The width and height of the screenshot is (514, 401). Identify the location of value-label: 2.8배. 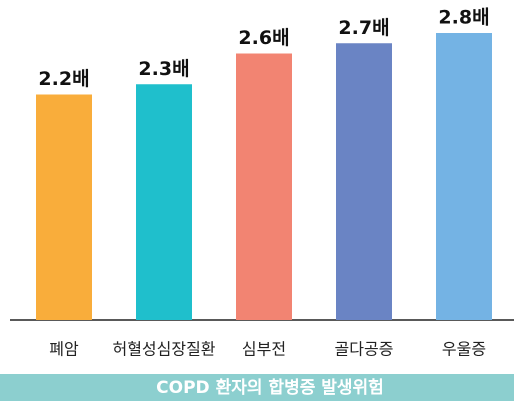
(463, 18).